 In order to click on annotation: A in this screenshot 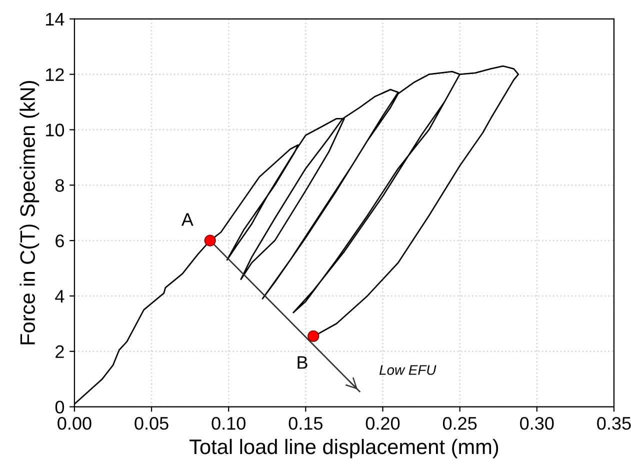, I will do `click(187, 219)`.